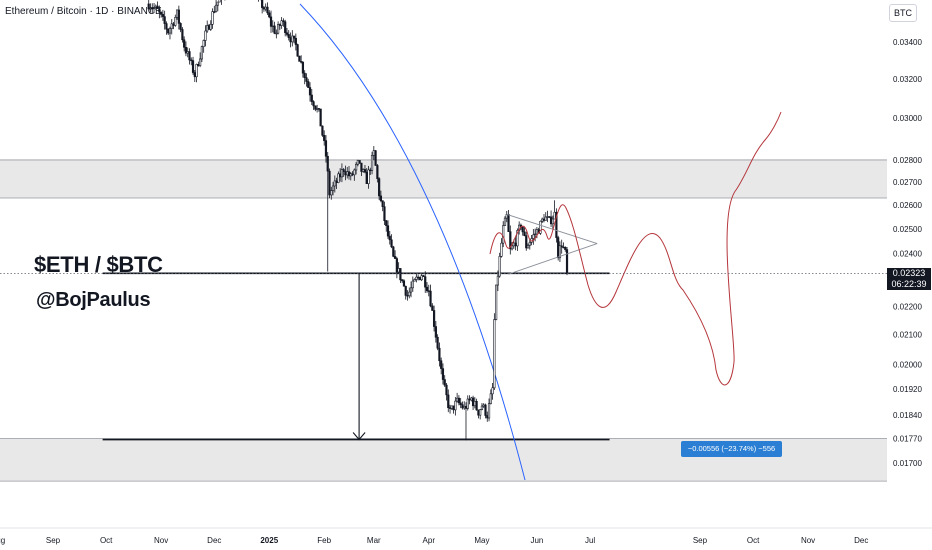  Describe the element at coordinates (429, 540) in the screenshot. I see `x-tick-label: Apr` at that location.